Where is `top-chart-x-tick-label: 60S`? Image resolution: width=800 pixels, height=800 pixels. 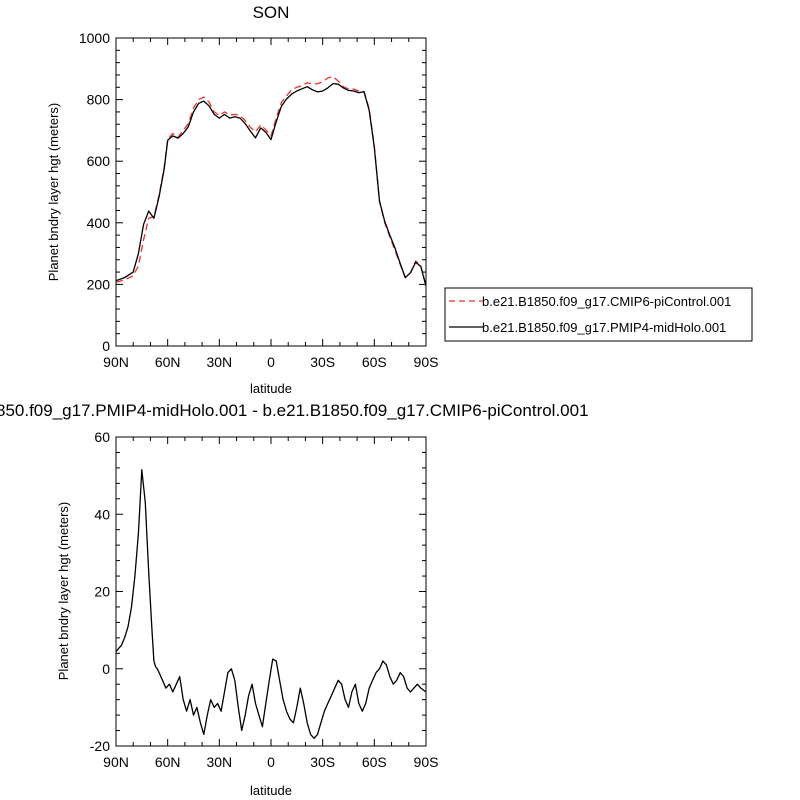
top-chart-x-tick-label: 60S is located at coordinates (374, 362).